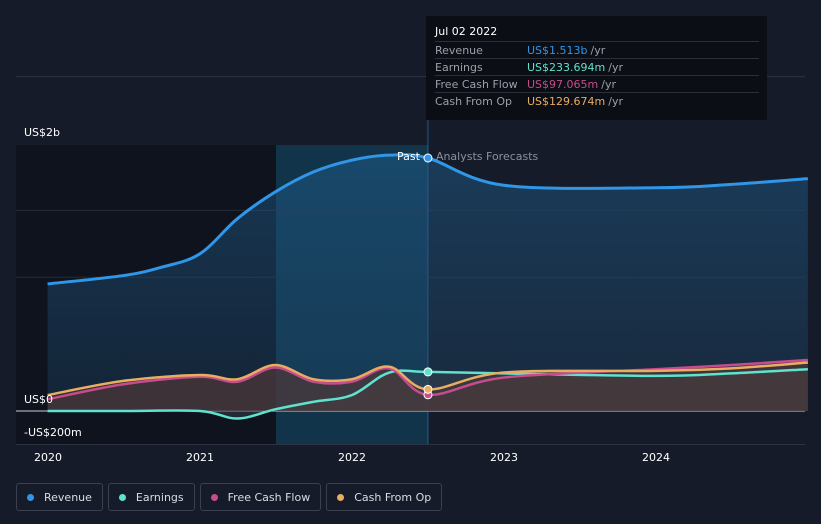  What do you see at coordinates (48, 457) in the screenshot?
I see `x-tick-label: 2020` at bounding box center [48, 457].